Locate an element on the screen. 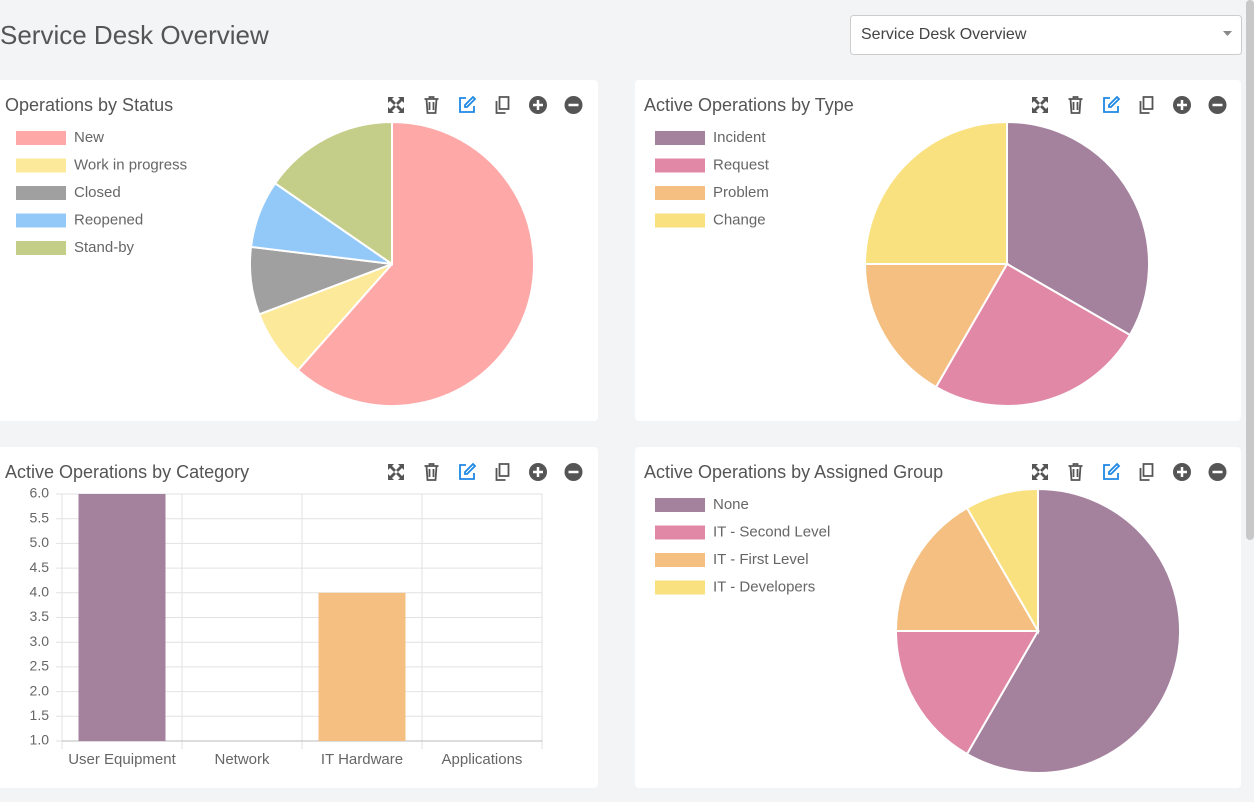 Image resolution: width=1254 pixels, height=802 pixels. panel-title: Active Operations by Assigned Group is located at coordinates (793, 472).